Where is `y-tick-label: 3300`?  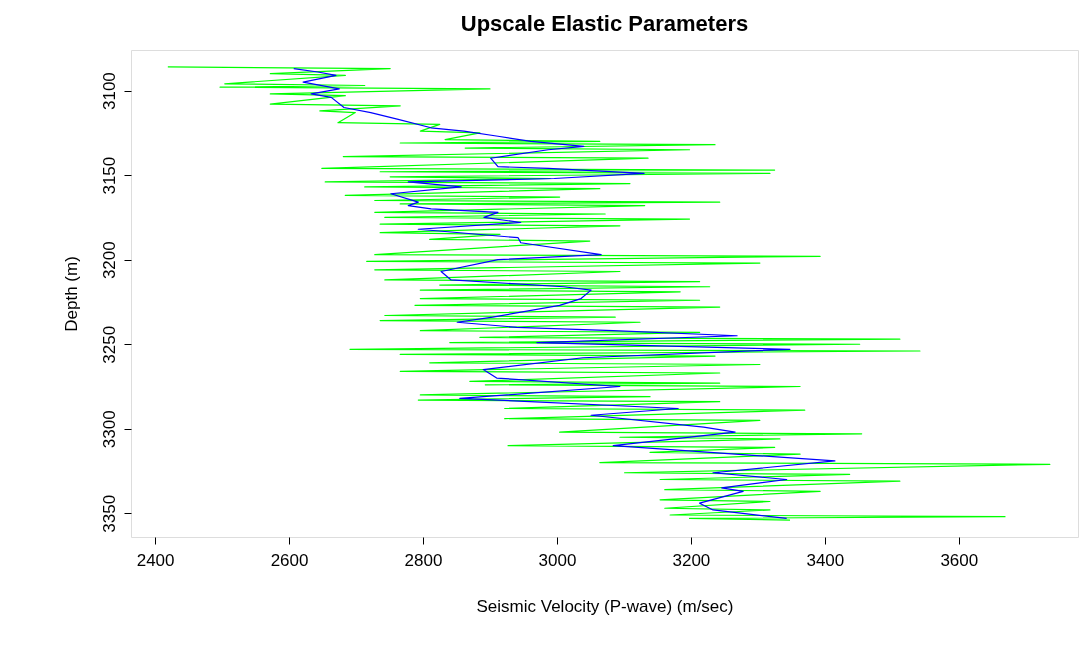 y-tick-label: 3300 is located at coordinates (109, 429).